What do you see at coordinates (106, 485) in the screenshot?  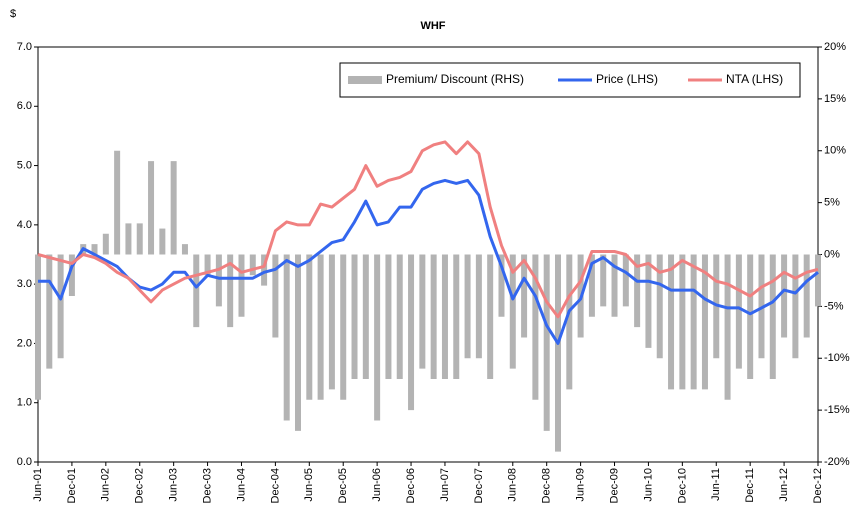 I see `x-tick-label: Jun-02` at bounding box center [106, 485].